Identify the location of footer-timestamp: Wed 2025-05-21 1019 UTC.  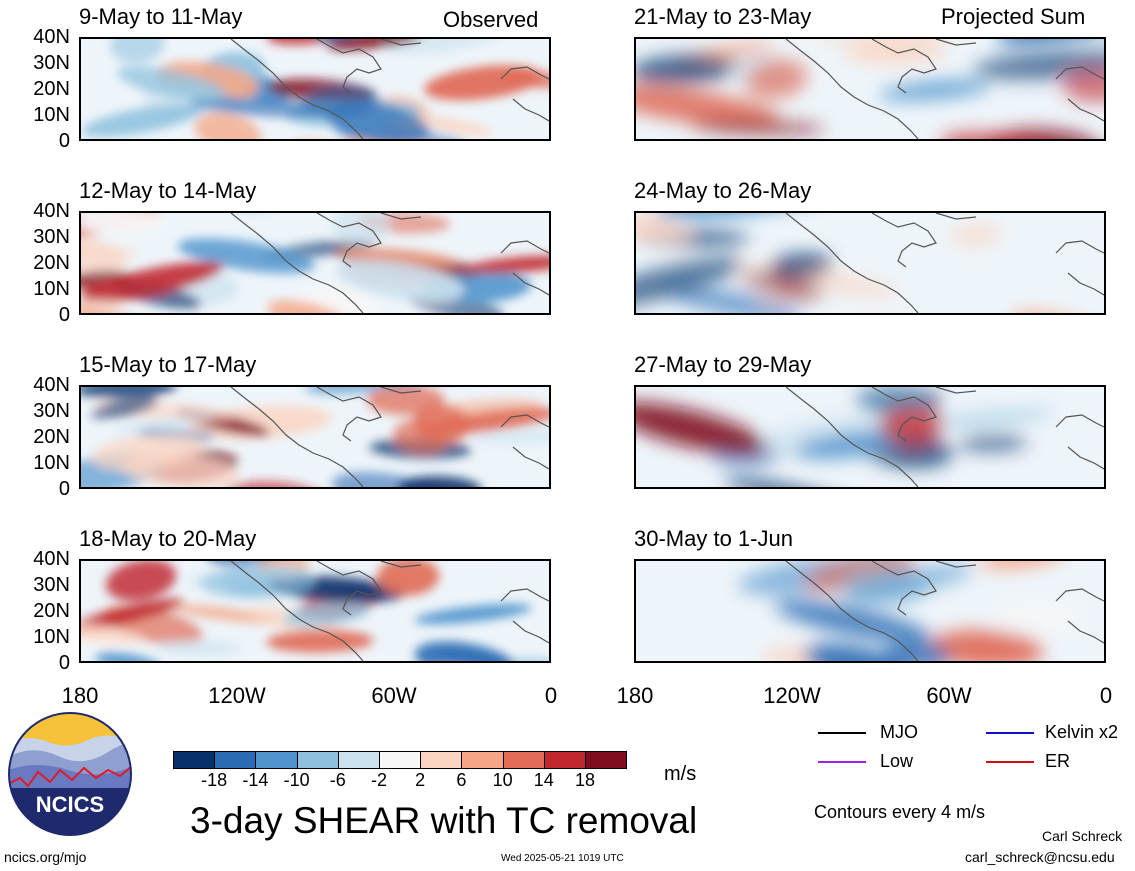
(562, 858).